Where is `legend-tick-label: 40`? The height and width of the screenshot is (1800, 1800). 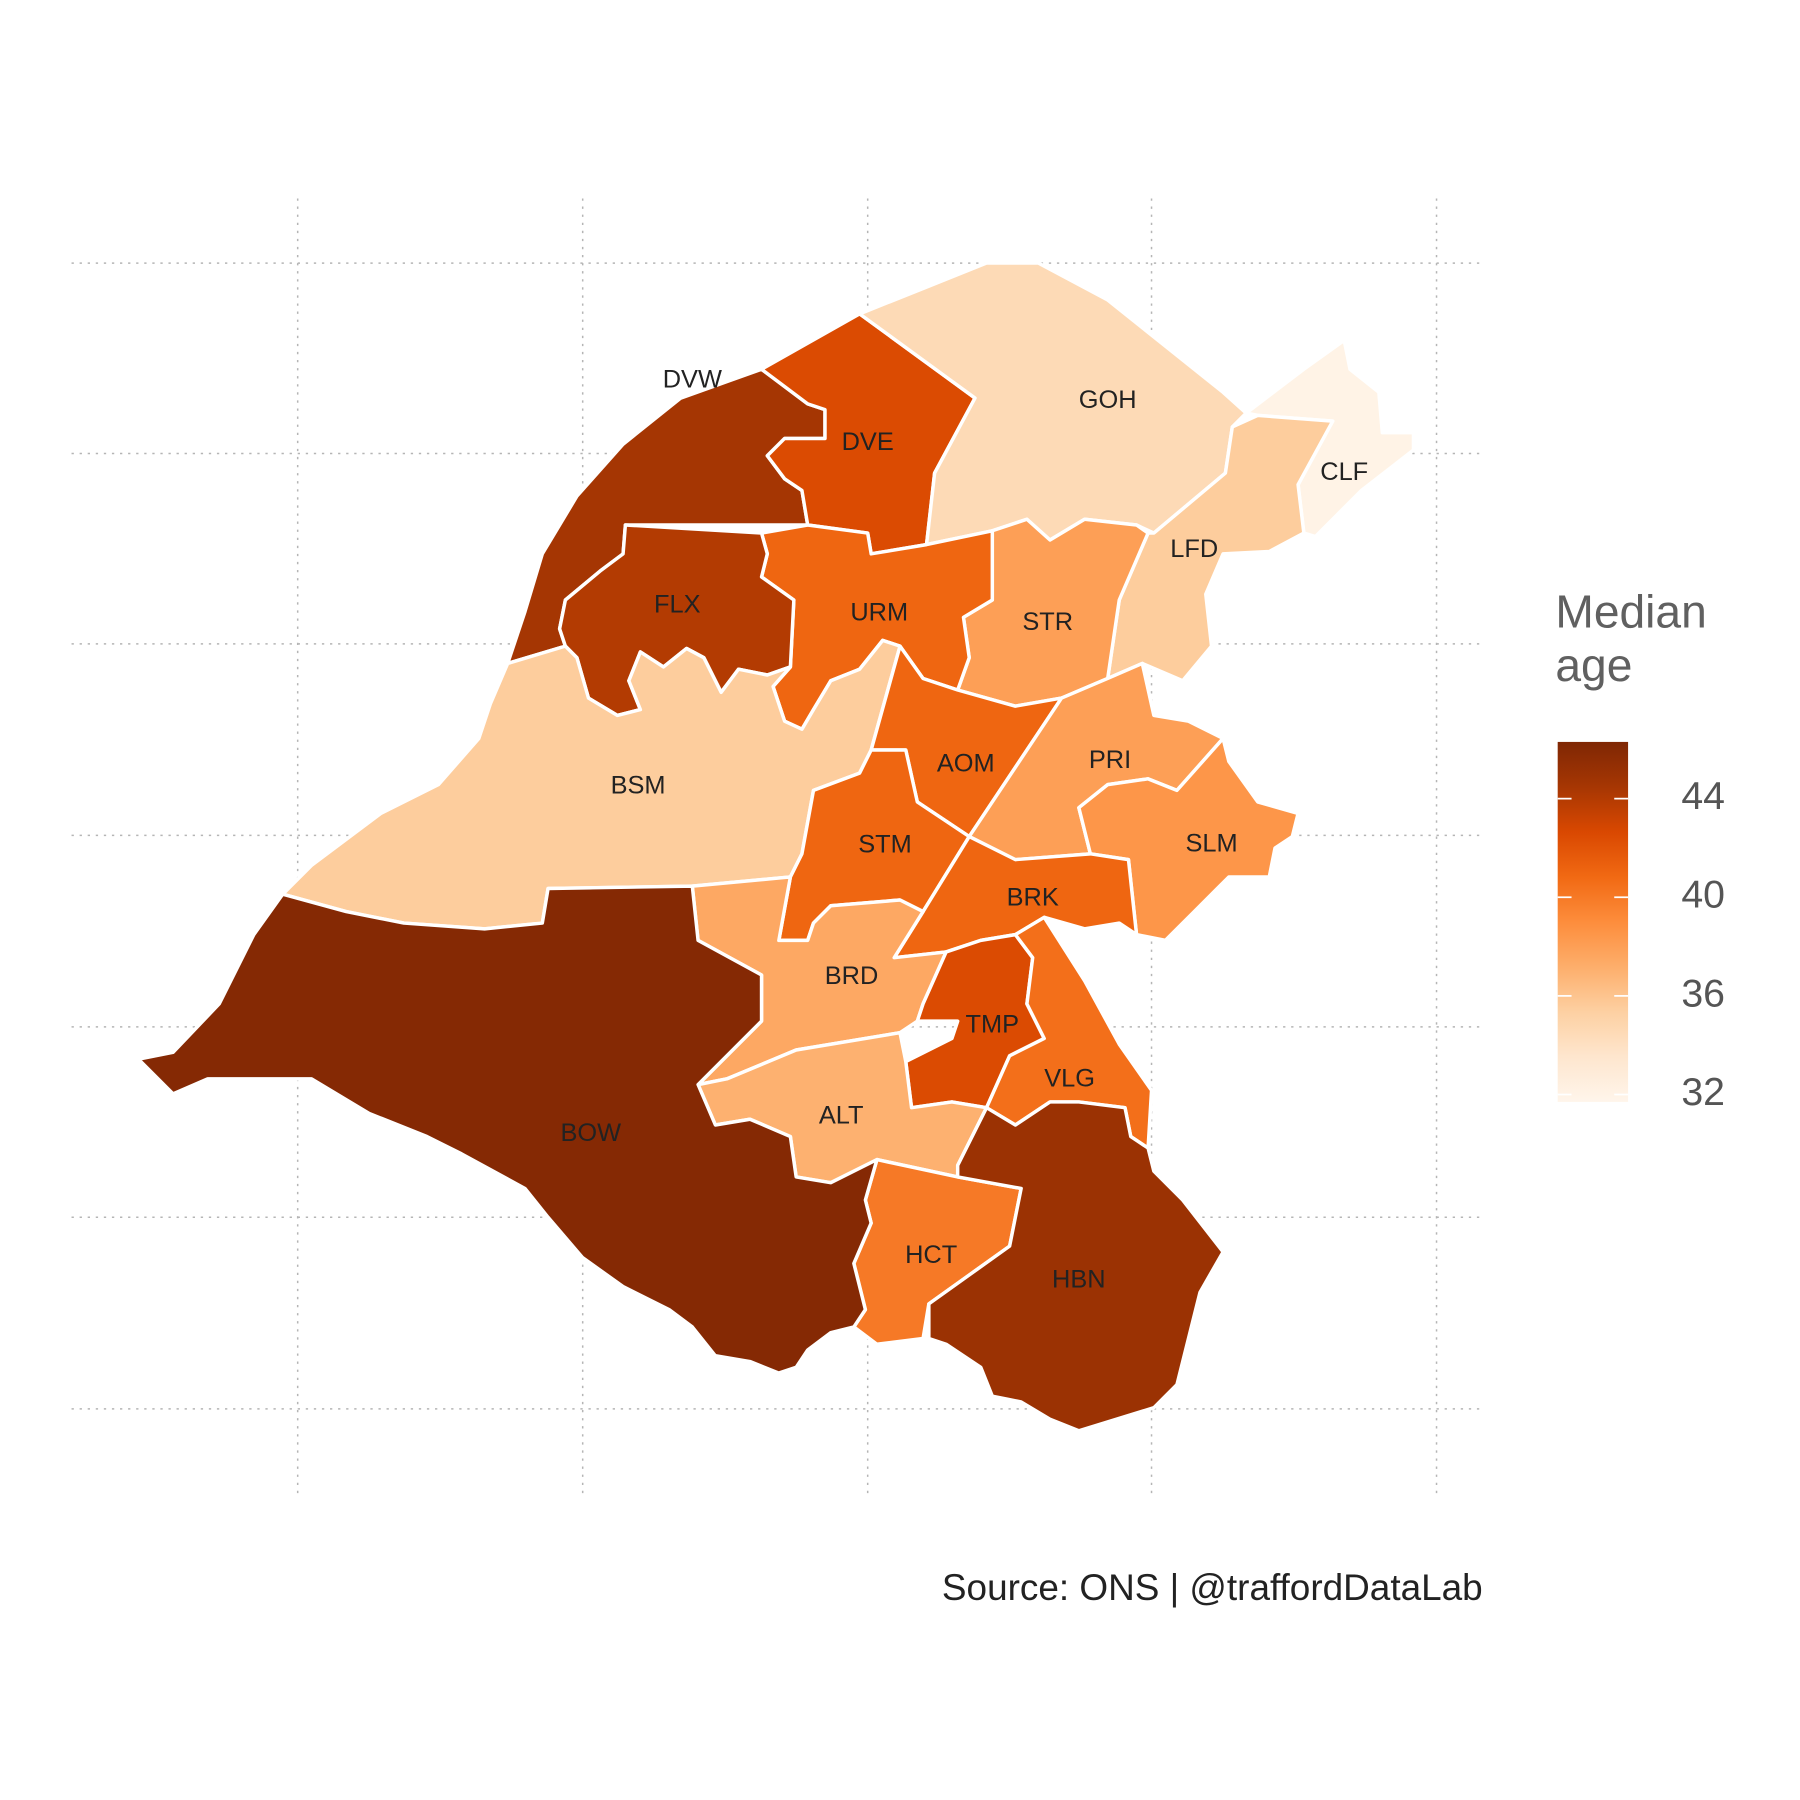
legend-tick-label: 40 is located at coordinates (1703, 895).